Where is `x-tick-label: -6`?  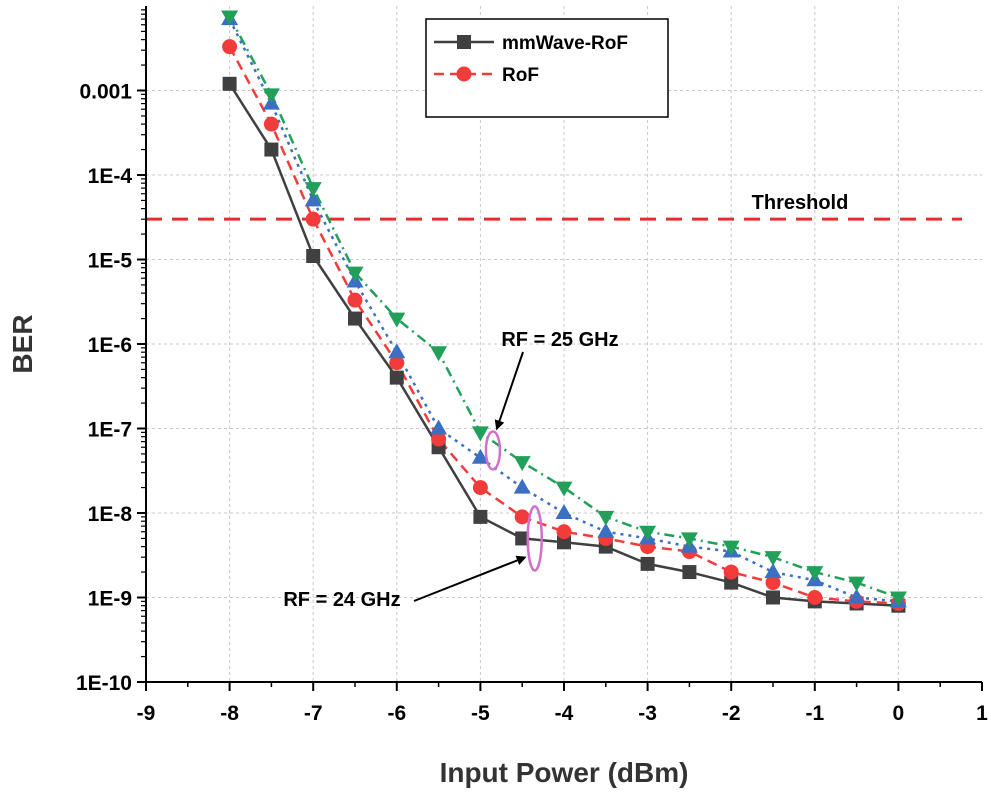
x-tick-label: -6 is located at coordinates (396, 713).